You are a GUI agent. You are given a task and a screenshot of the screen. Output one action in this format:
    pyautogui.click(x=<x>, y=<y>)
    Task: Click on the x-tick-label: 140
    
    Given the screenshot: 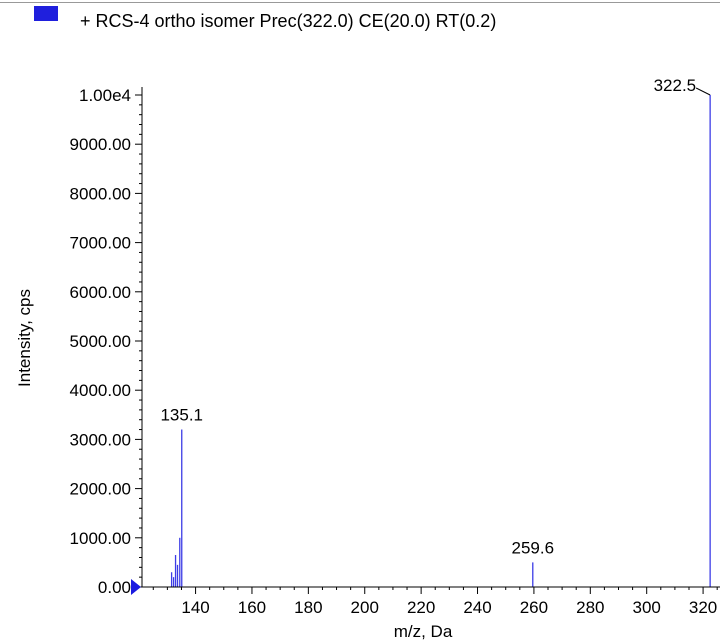 What is the action you would take?
    pyautogui.click(x=195, y=607)
    